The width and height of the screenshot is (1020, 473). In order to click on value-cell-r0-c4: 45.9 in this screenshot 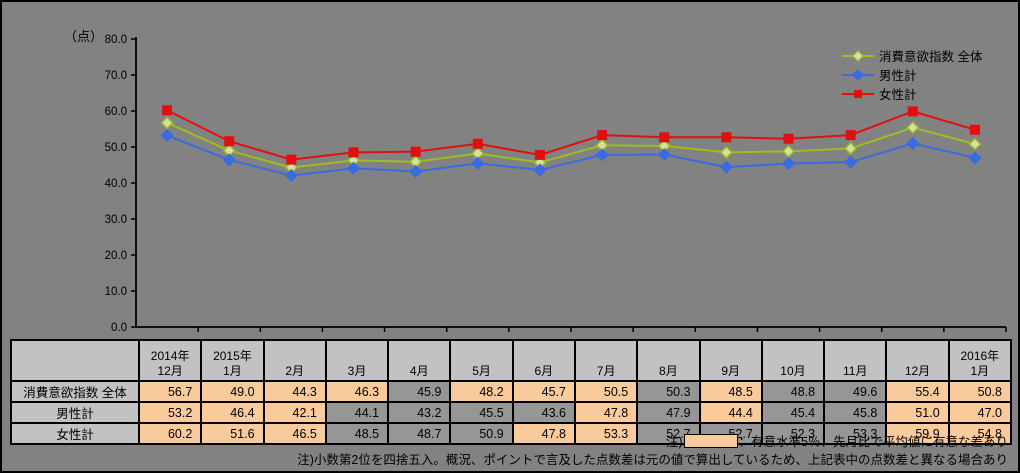, I will do `click(419, 391)`.